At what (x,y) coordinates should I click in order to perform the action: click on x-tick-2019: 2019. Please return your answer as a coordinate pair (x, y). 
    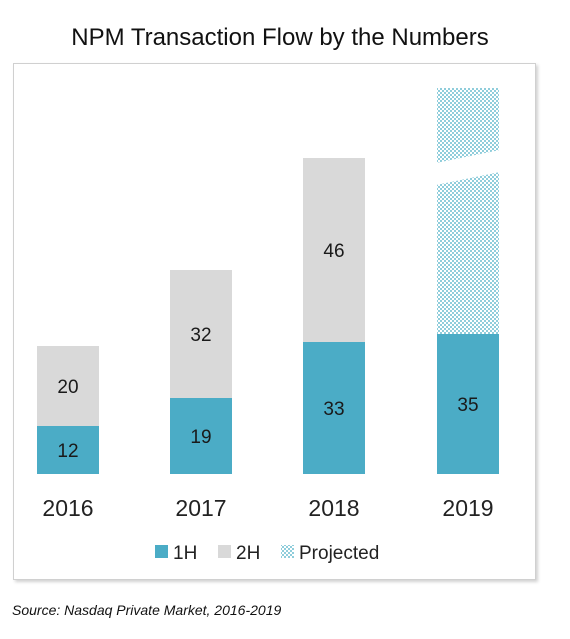
    Looking at the image, I should click on (467, 508).